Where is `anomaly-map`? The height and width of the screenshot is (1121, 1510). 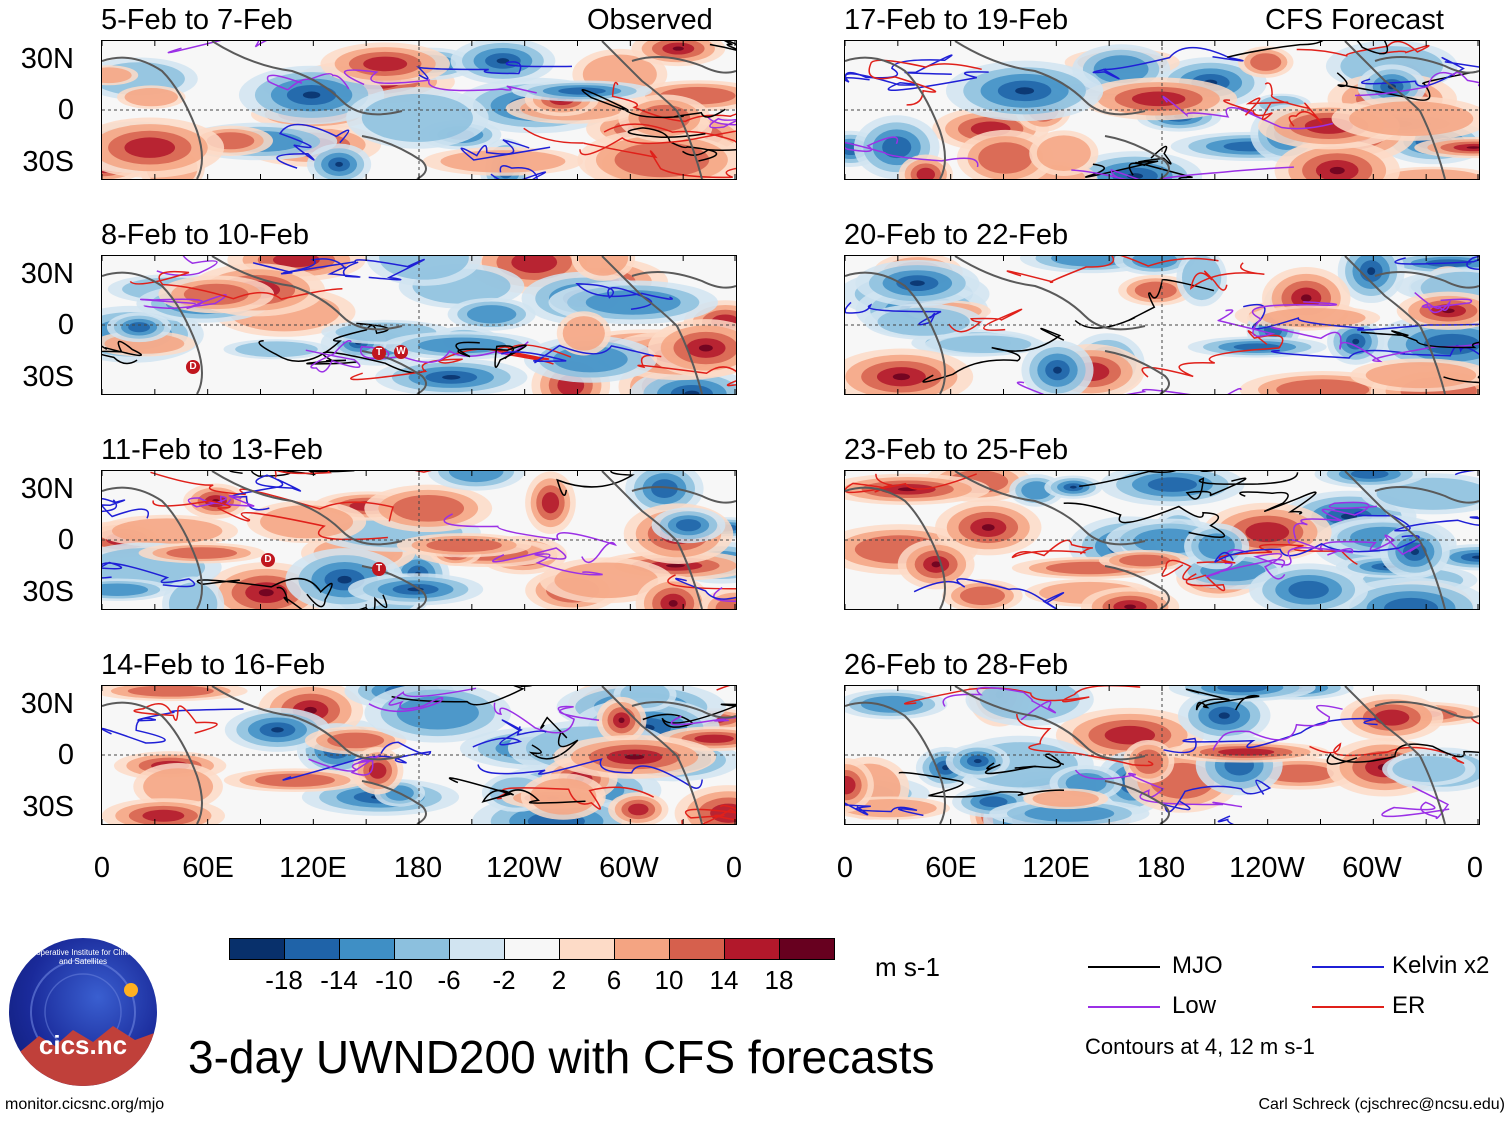
anomaly-map is located at coordinates (419, 325).